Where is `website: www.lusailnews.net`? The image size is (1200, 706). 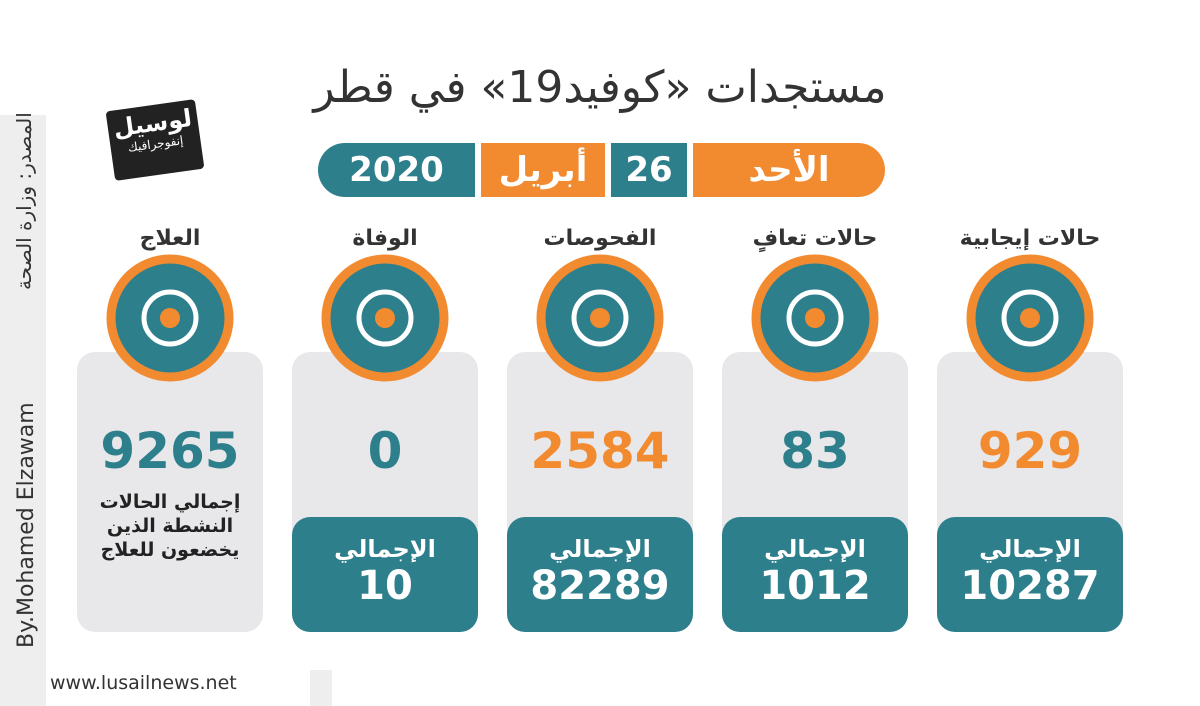
website: www.lusailnews.net is located at coordinates (143, 683).